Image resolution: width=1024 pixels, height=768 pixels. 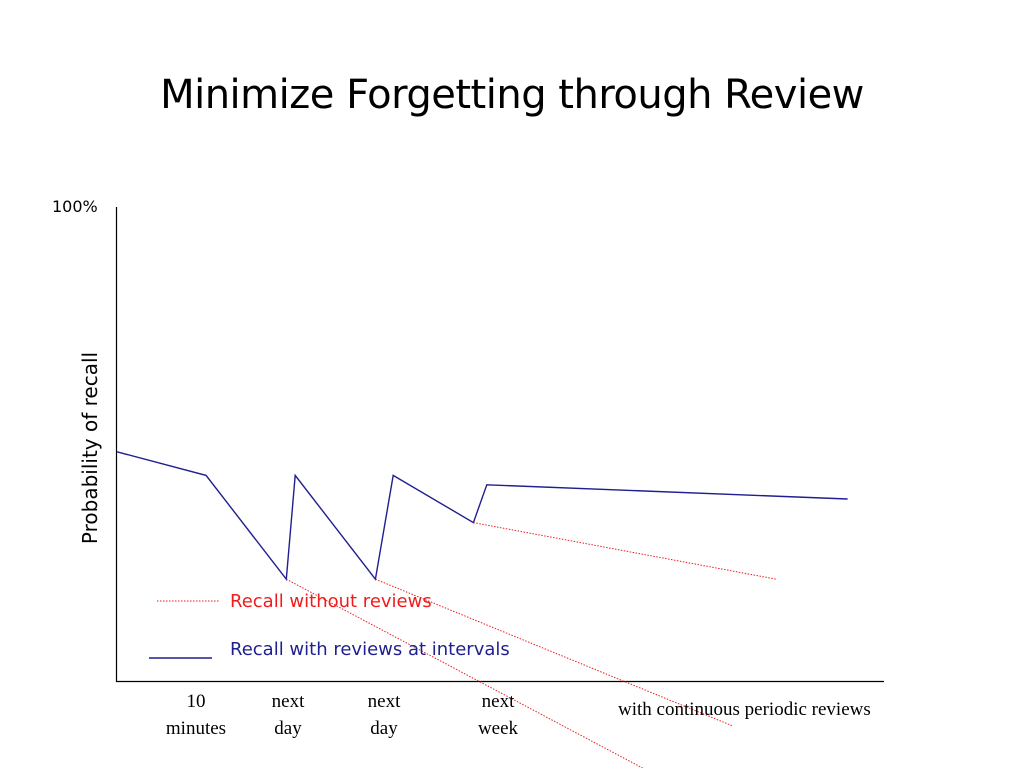 I want to click on x-tick-line1: 10, so click(x=196, y=701).